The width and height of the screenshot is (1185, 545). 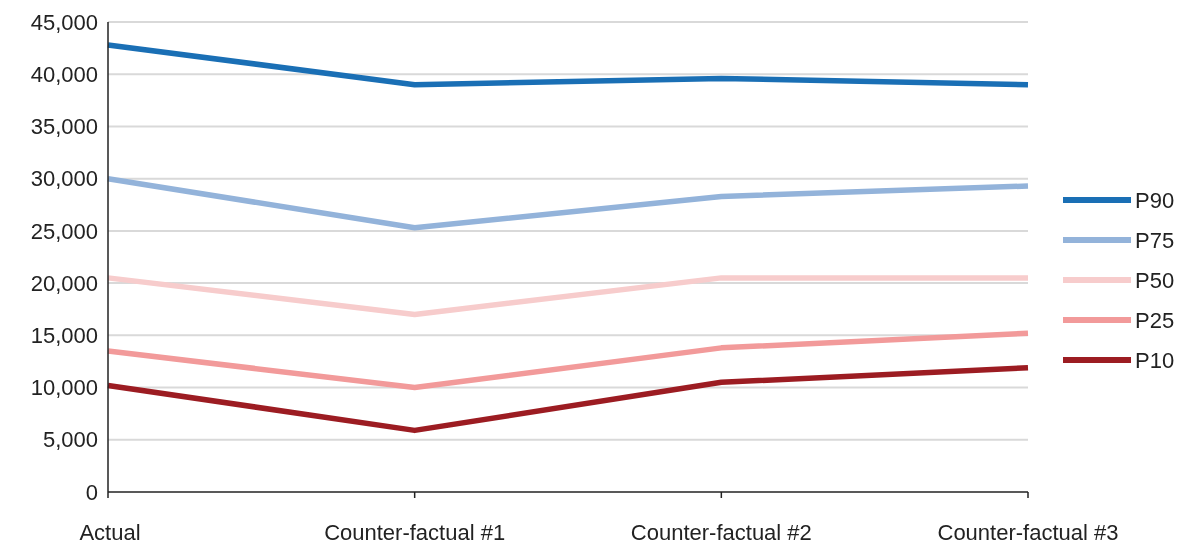 What do you see at coordinates (1155, 360) in the screenshot?
I see `legend-label: P10` at bounding box center [1155, 360].